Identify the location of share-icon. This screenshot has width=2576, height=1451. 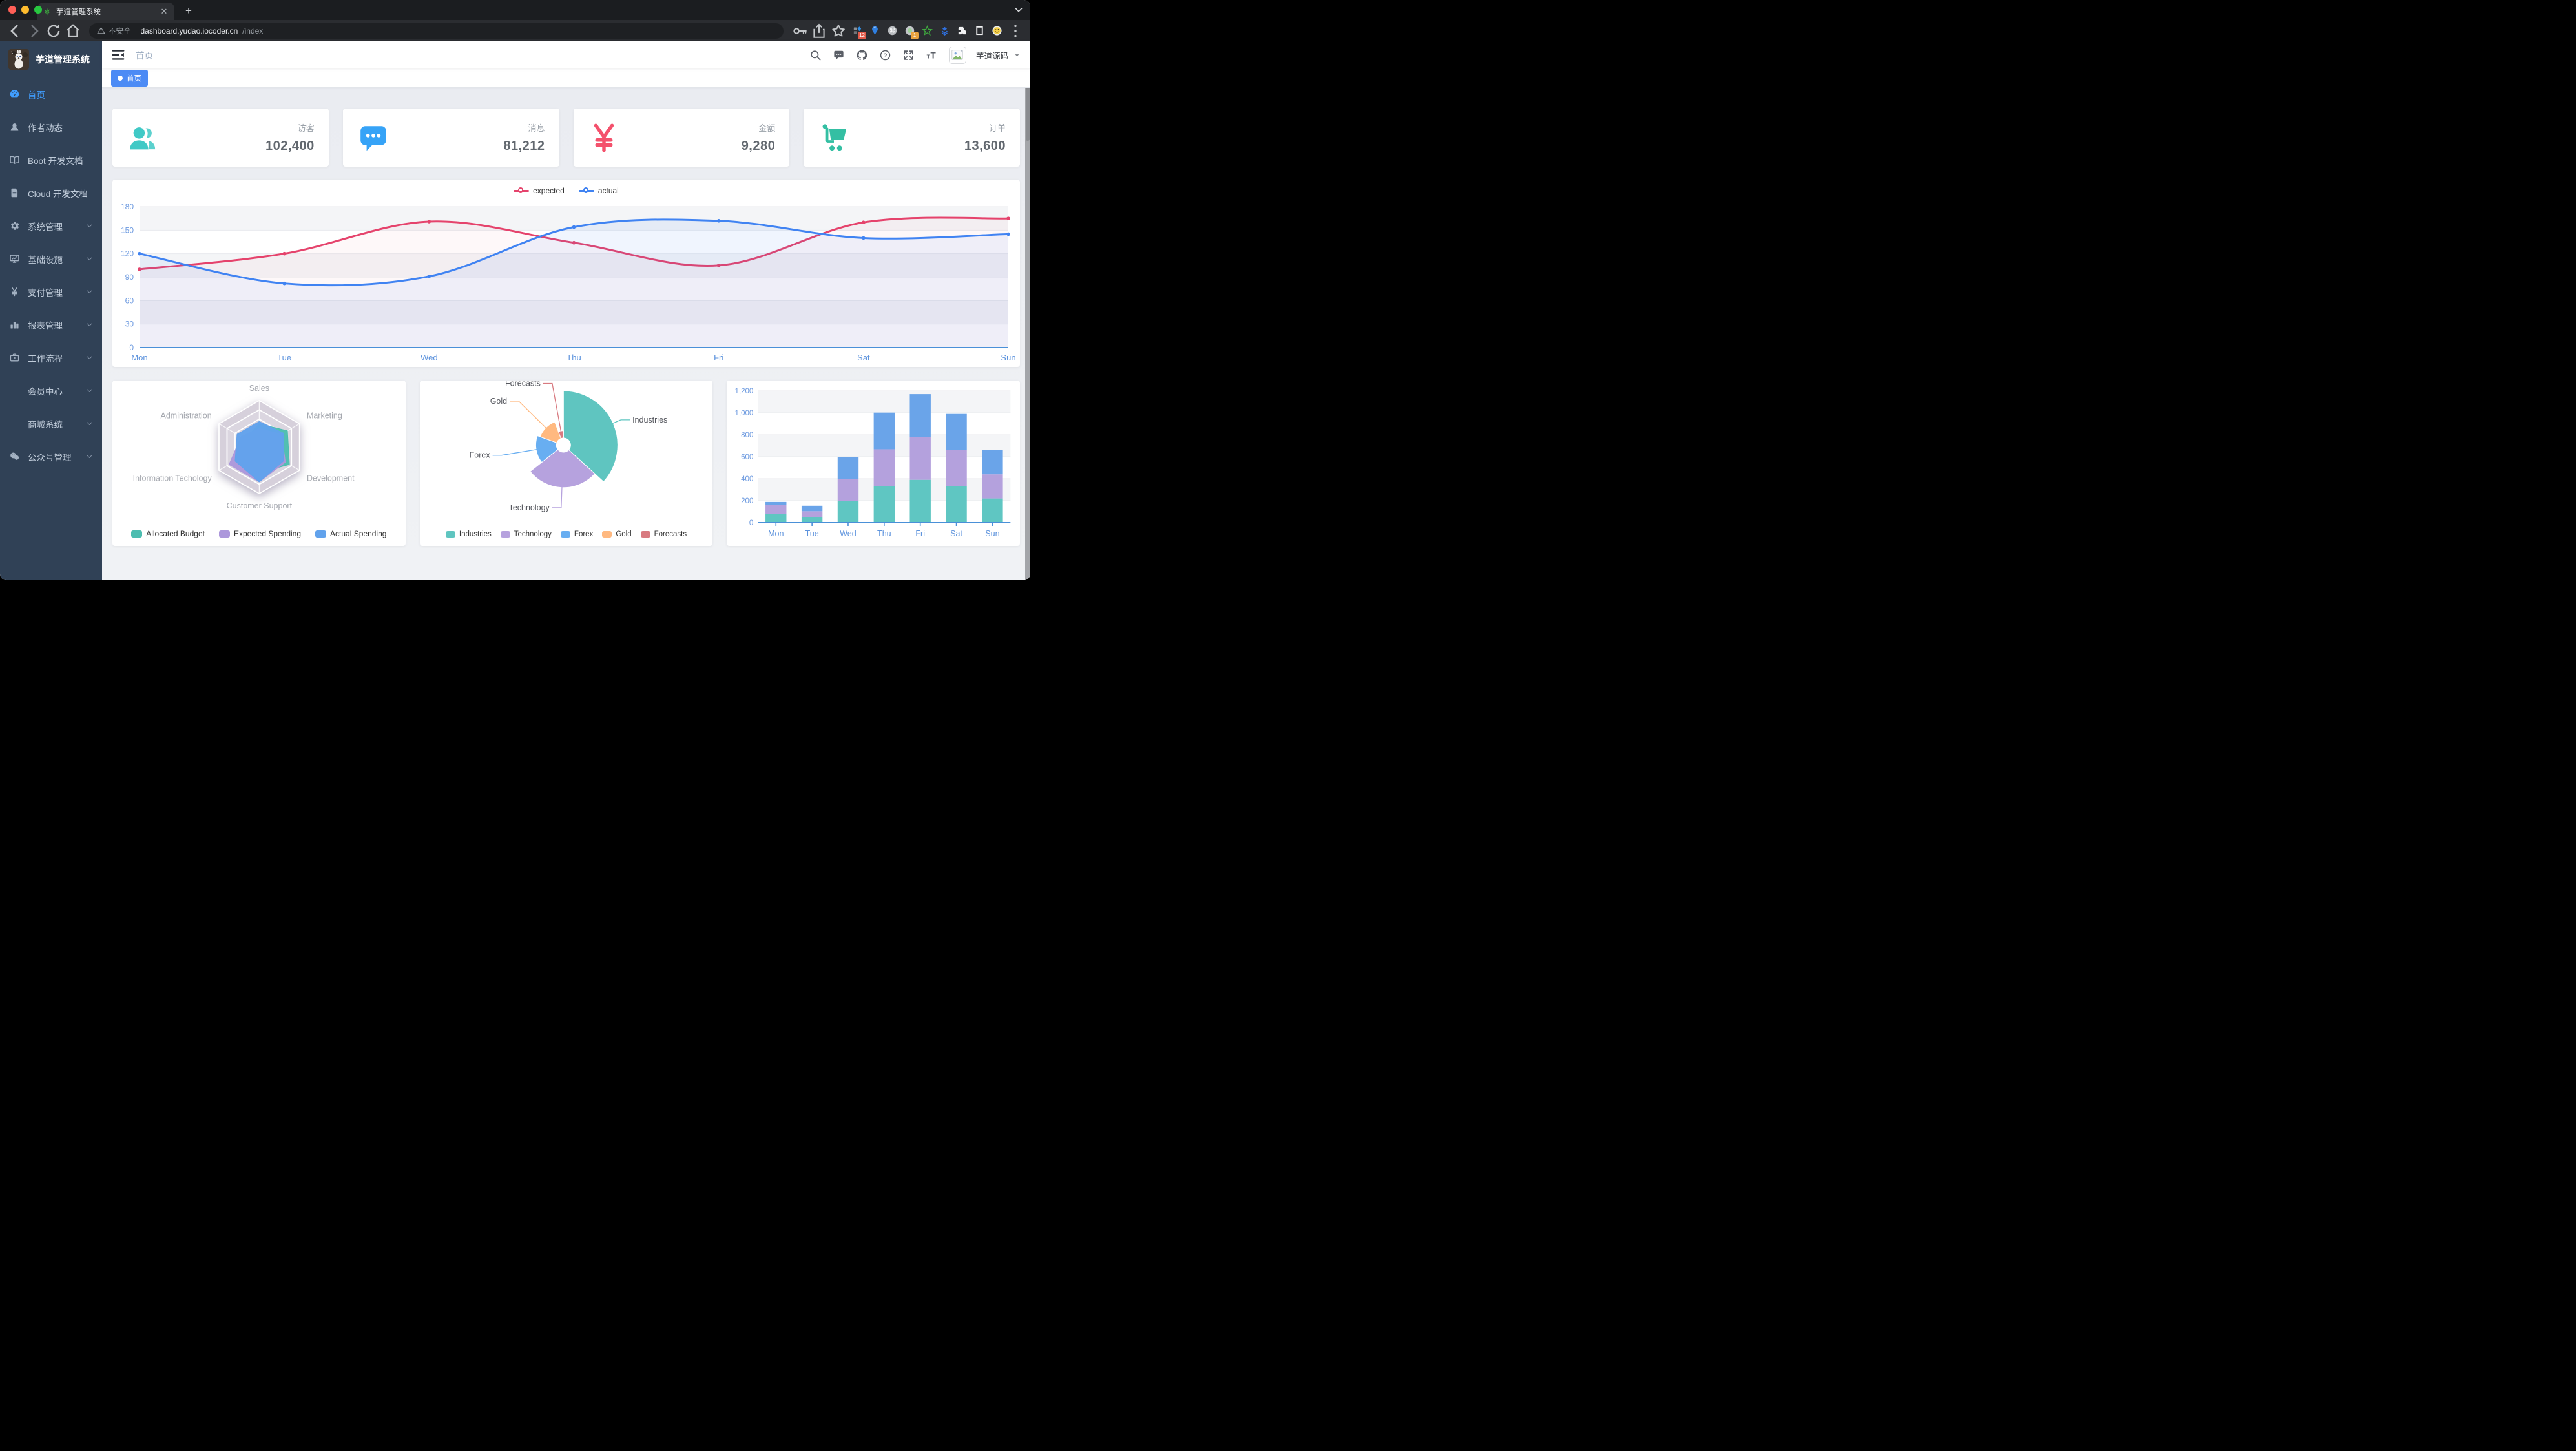
(819, 31).